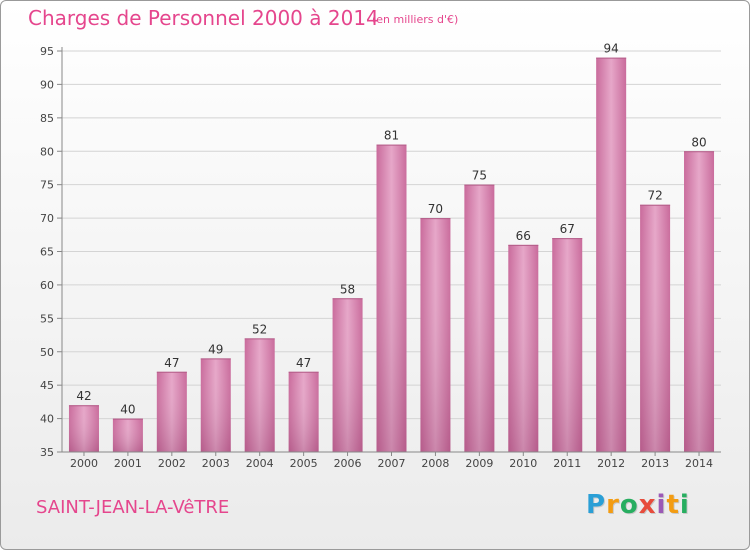 The width and height of the screenshot is (750, 550). I want to click on y-tick-label: 35, so click(47, 452).